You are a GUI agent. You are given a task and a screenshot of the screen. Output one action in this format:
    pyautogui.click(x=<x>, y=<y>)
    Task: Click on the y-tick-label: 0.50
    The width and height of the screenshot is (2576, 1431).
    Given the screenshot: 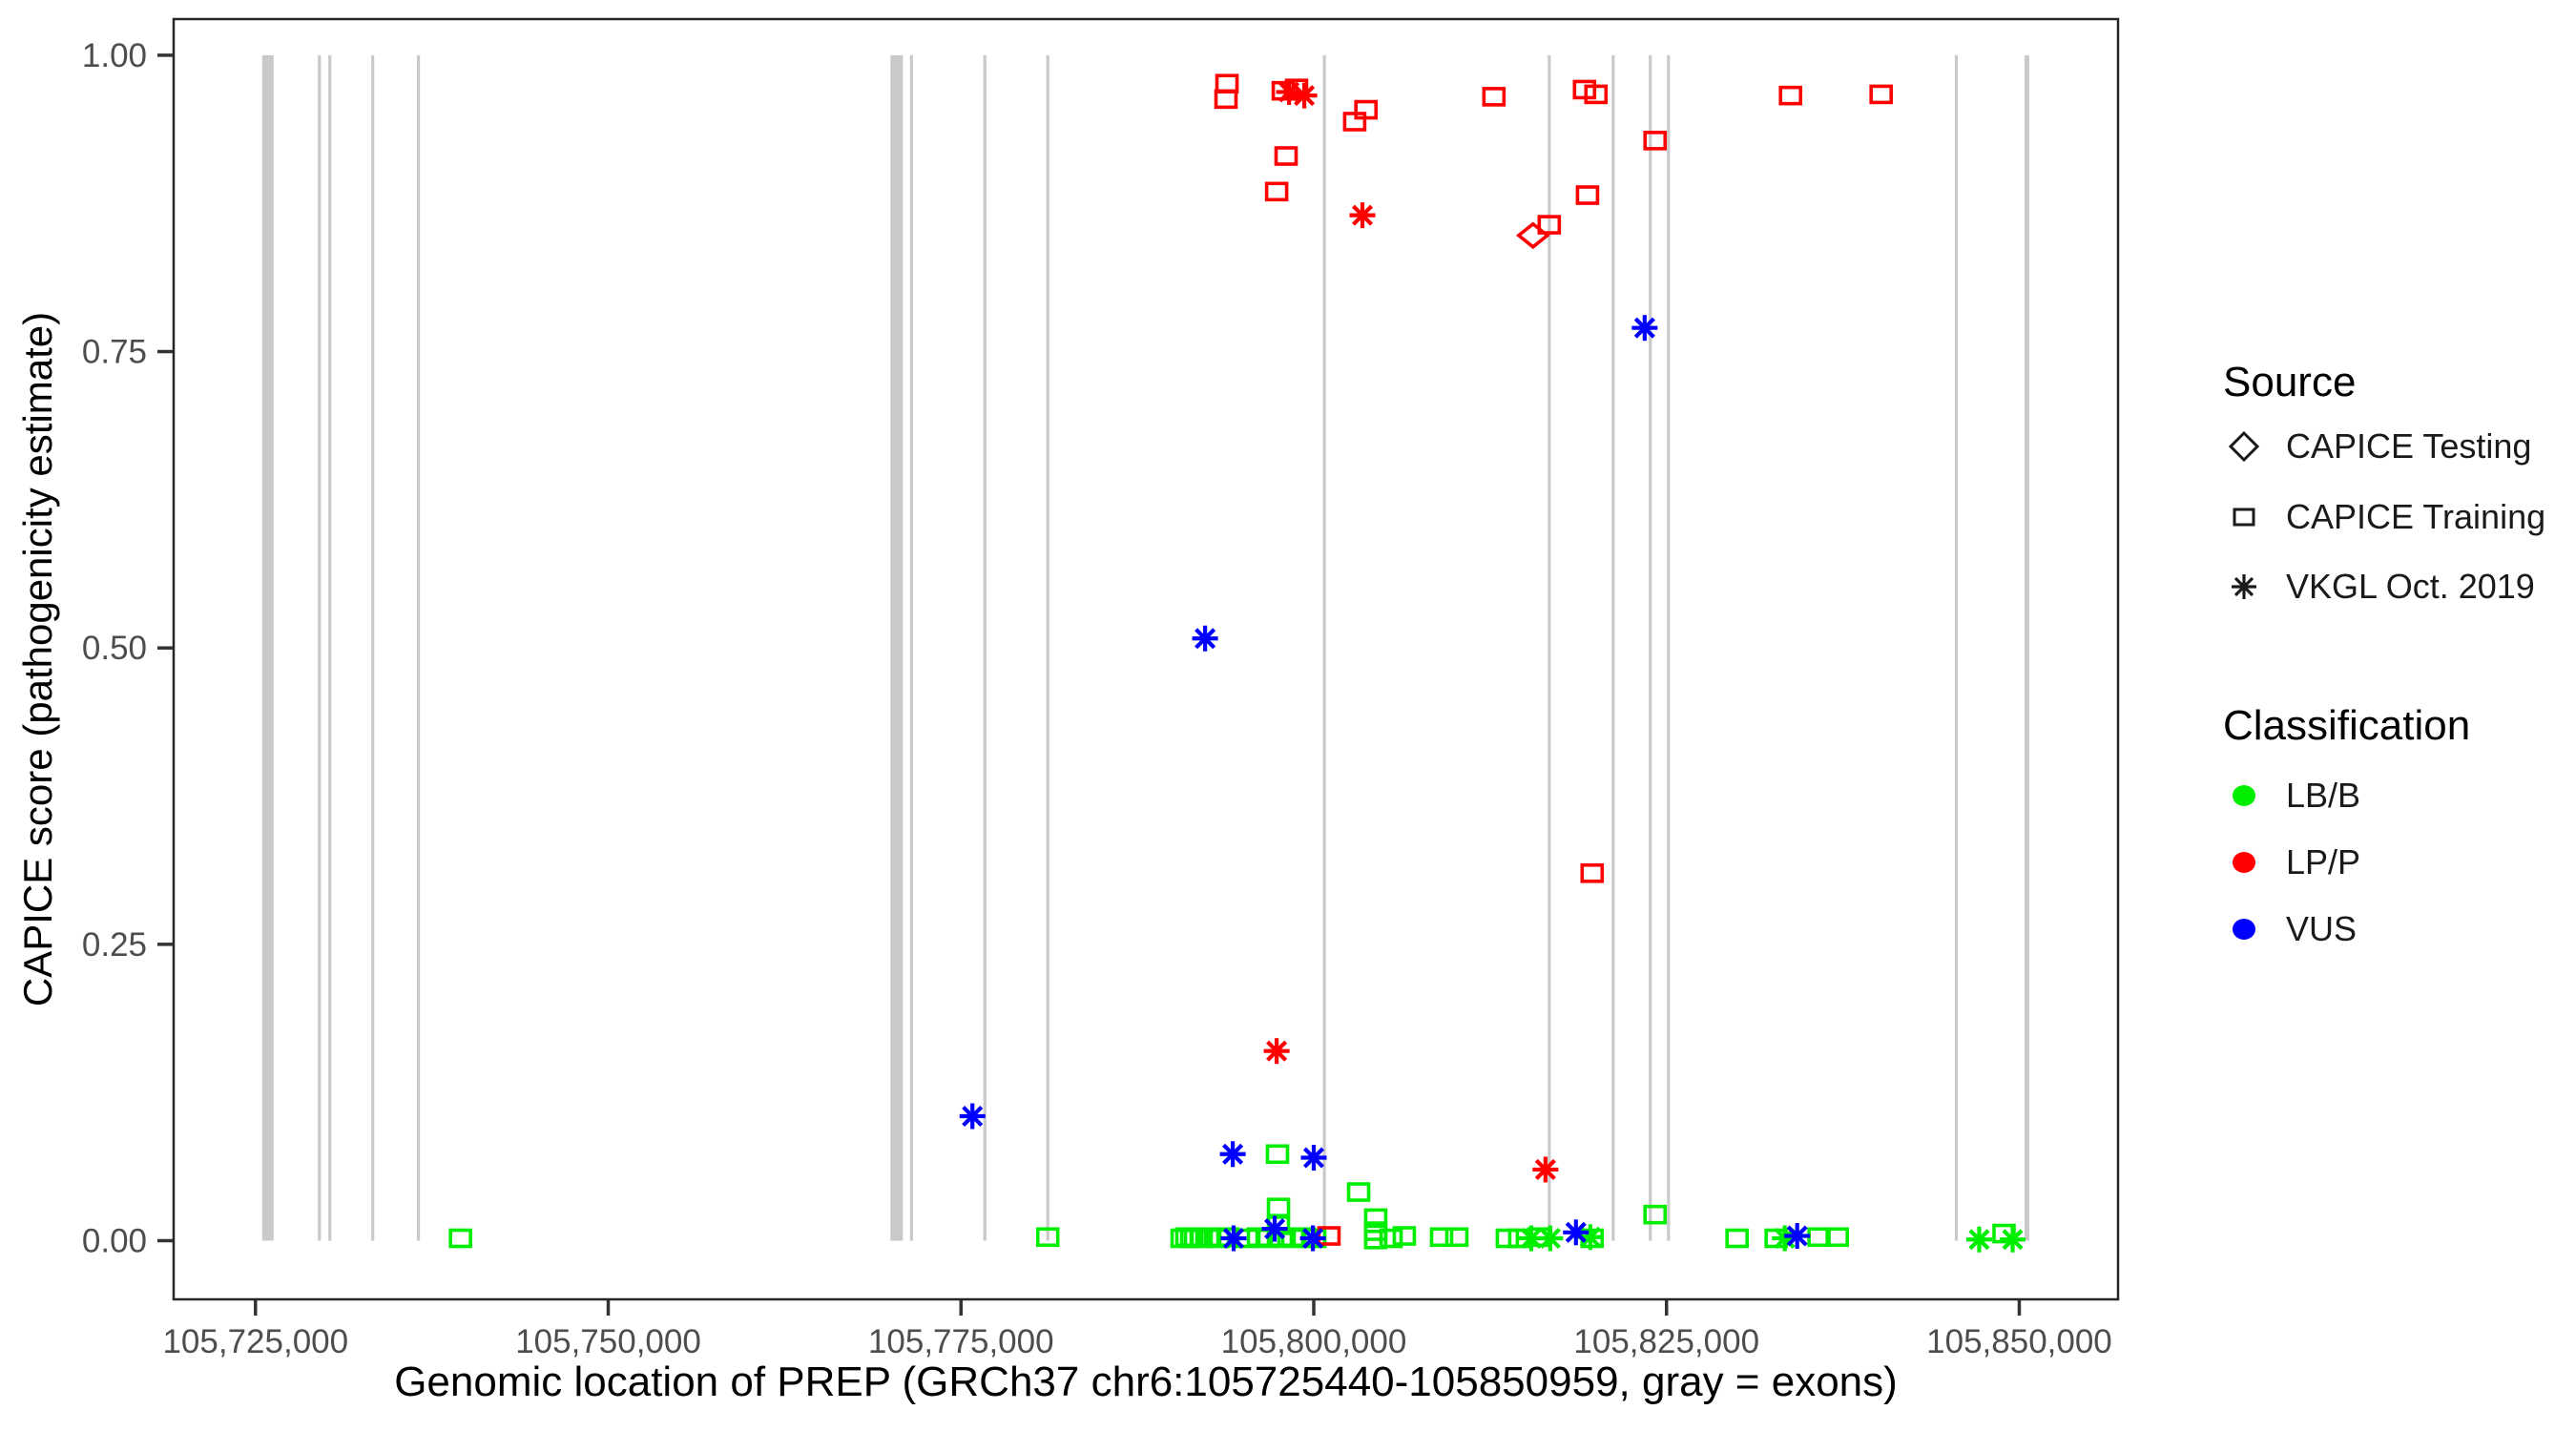 What is the action you would take?
    pyautogui.click(x=114, y=648)
    